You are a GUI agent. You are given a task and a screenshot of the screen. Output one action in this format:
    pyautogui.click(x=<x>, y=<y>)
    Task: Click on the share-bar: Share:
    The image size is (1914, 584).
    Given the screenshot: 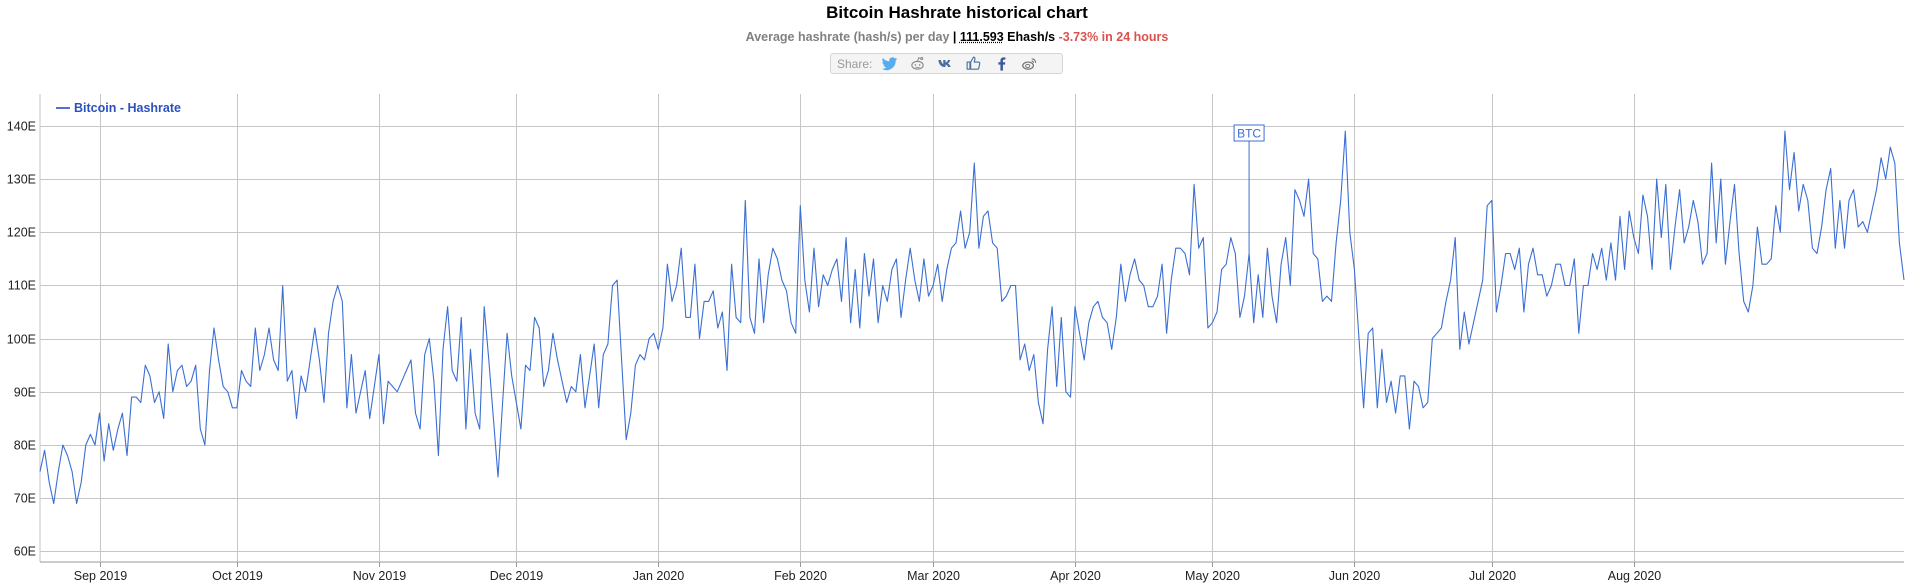 What is the action you would take?
    pyautogui.click(x=946, y=63)
    